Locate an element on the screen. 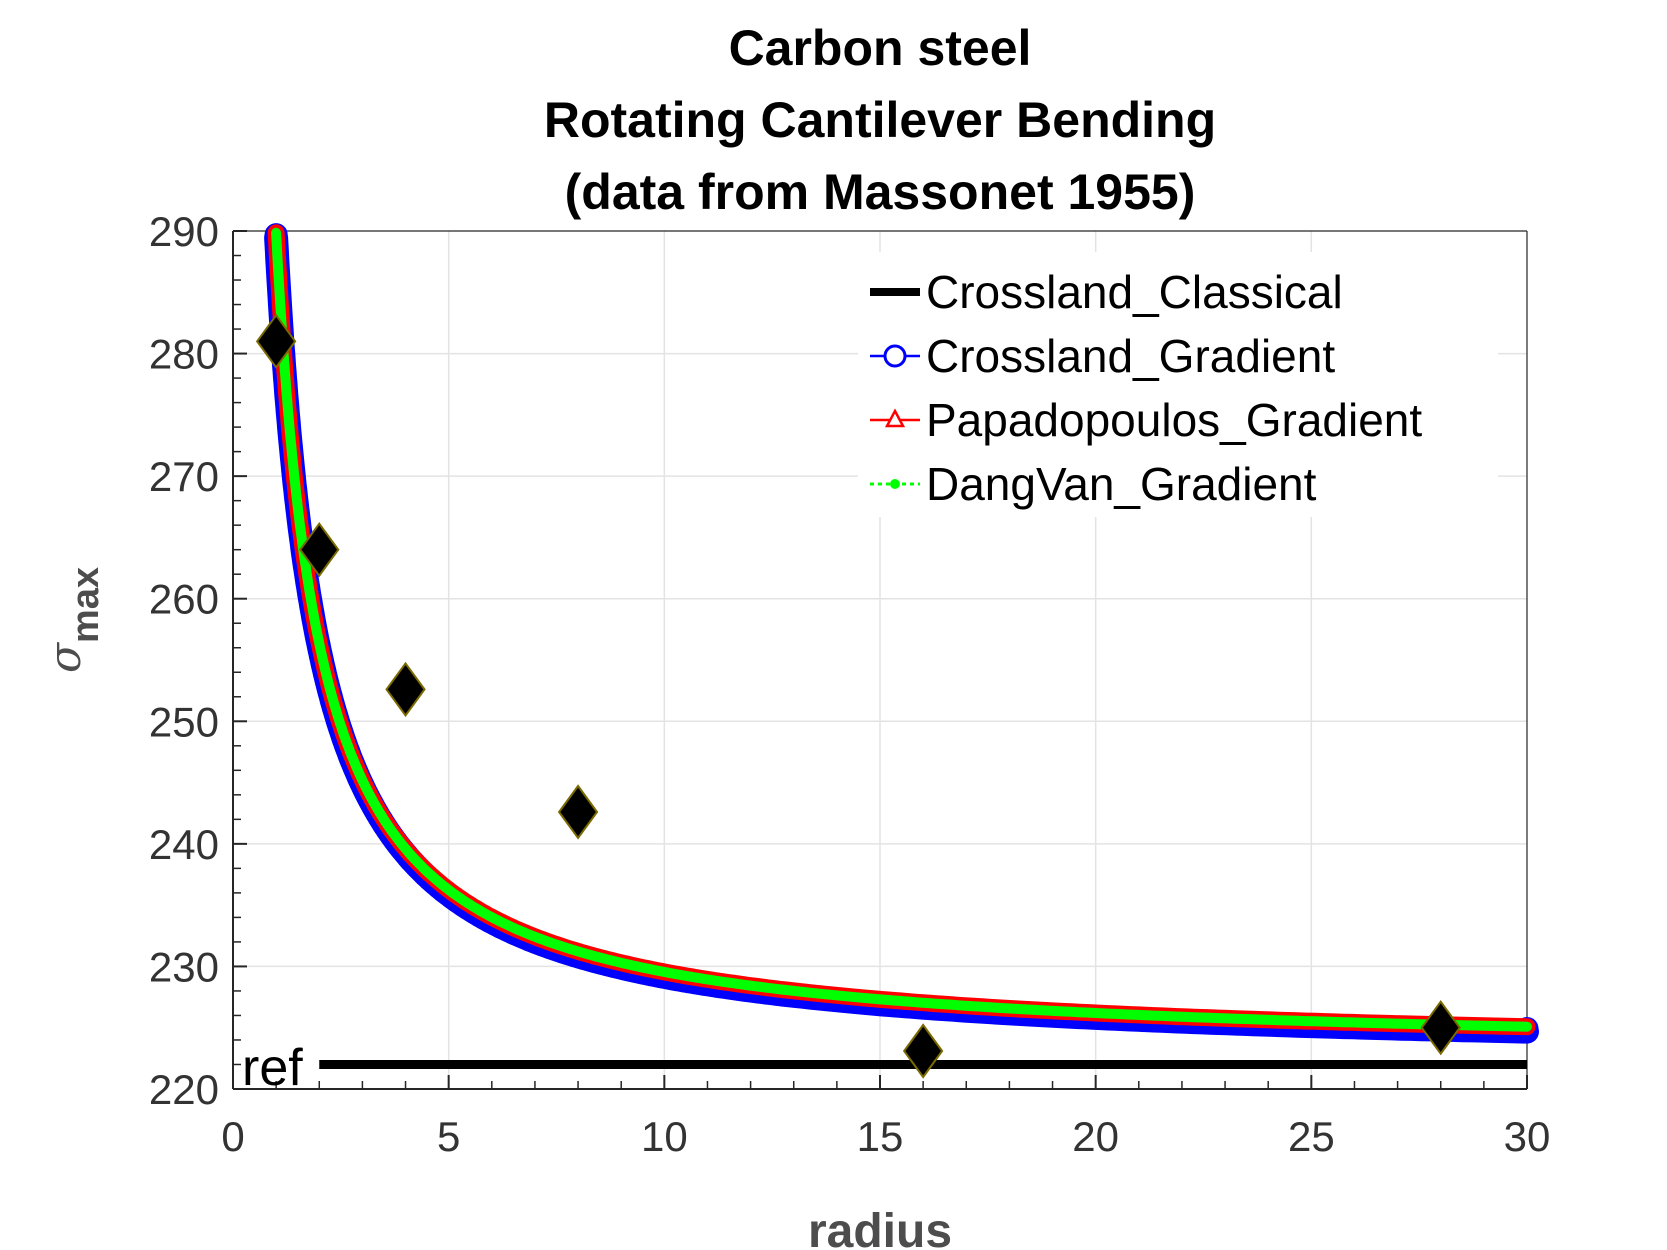 This screenshot has height=1250, width=1667. title-line-2: Rotating Cantilever Bending is located at coordinates (880, 120).